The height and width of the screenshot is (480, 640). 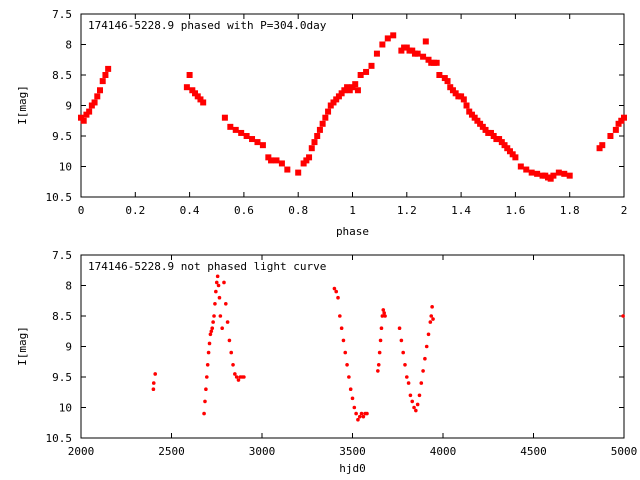 I want to click on x-tick-label: 0.4, so click(x=190, y=210).